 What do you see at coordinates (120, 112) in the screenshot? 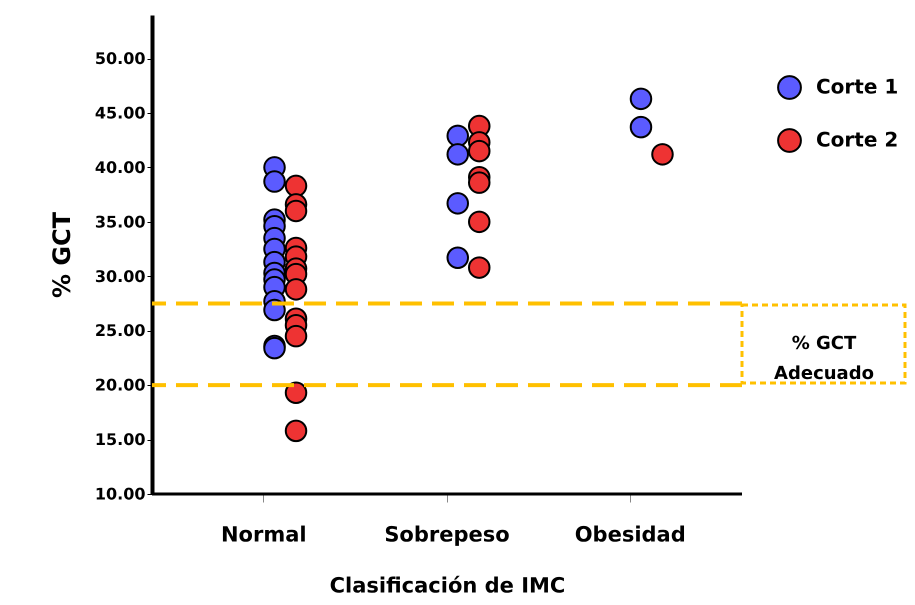
I see `y-tick-label: 45.00` at bounding box center [120, 112].